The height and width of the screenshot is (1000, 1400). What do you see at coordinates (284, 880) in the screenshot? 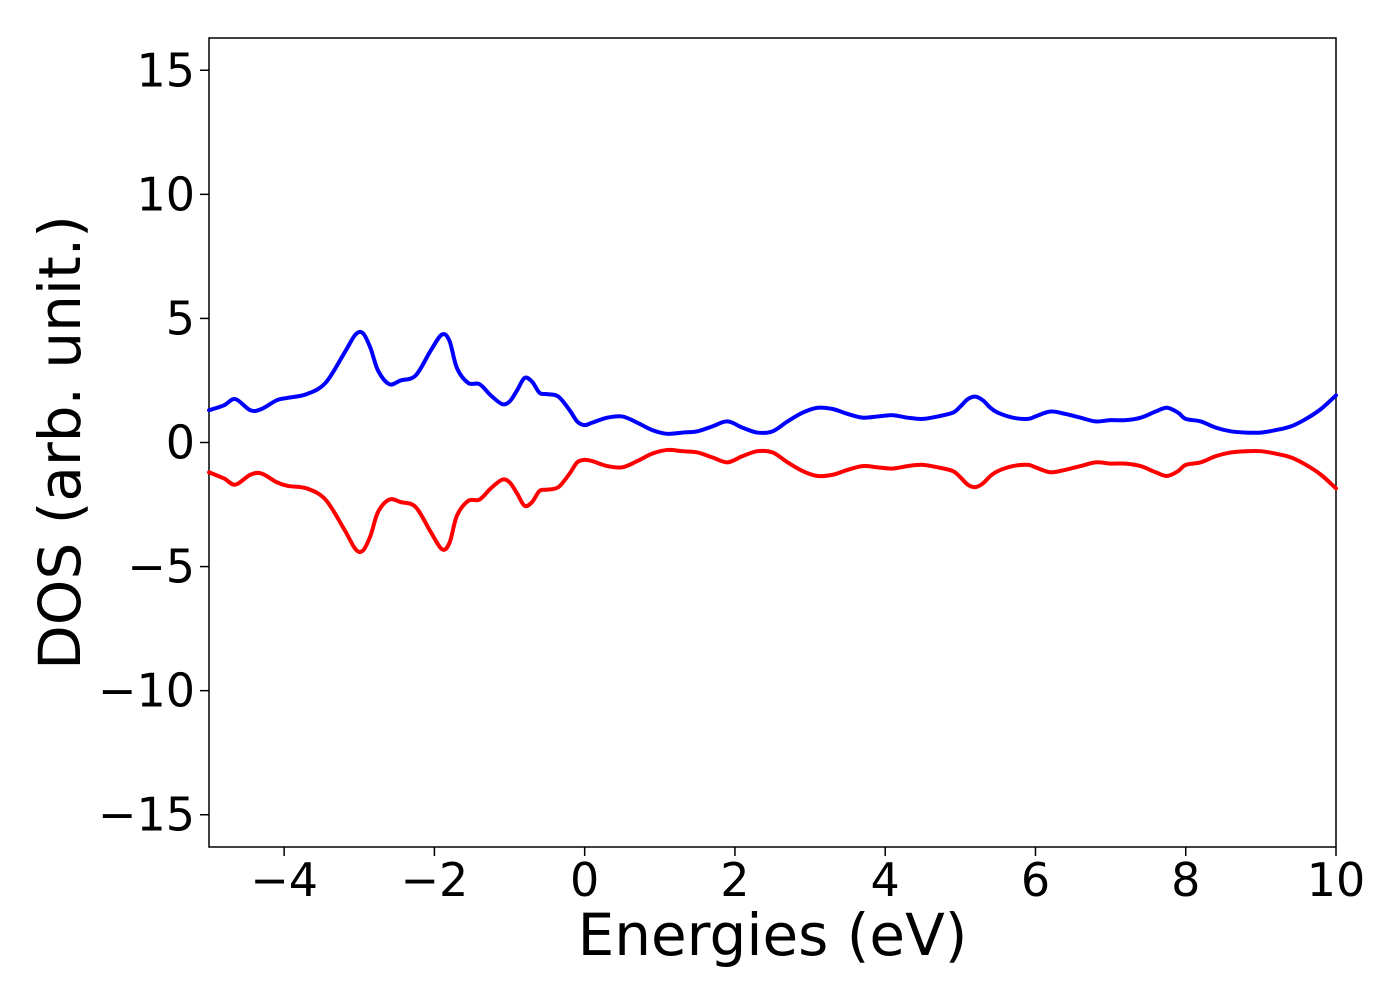
I see `x-tick-label: −4` at bounding box center [284, 880].